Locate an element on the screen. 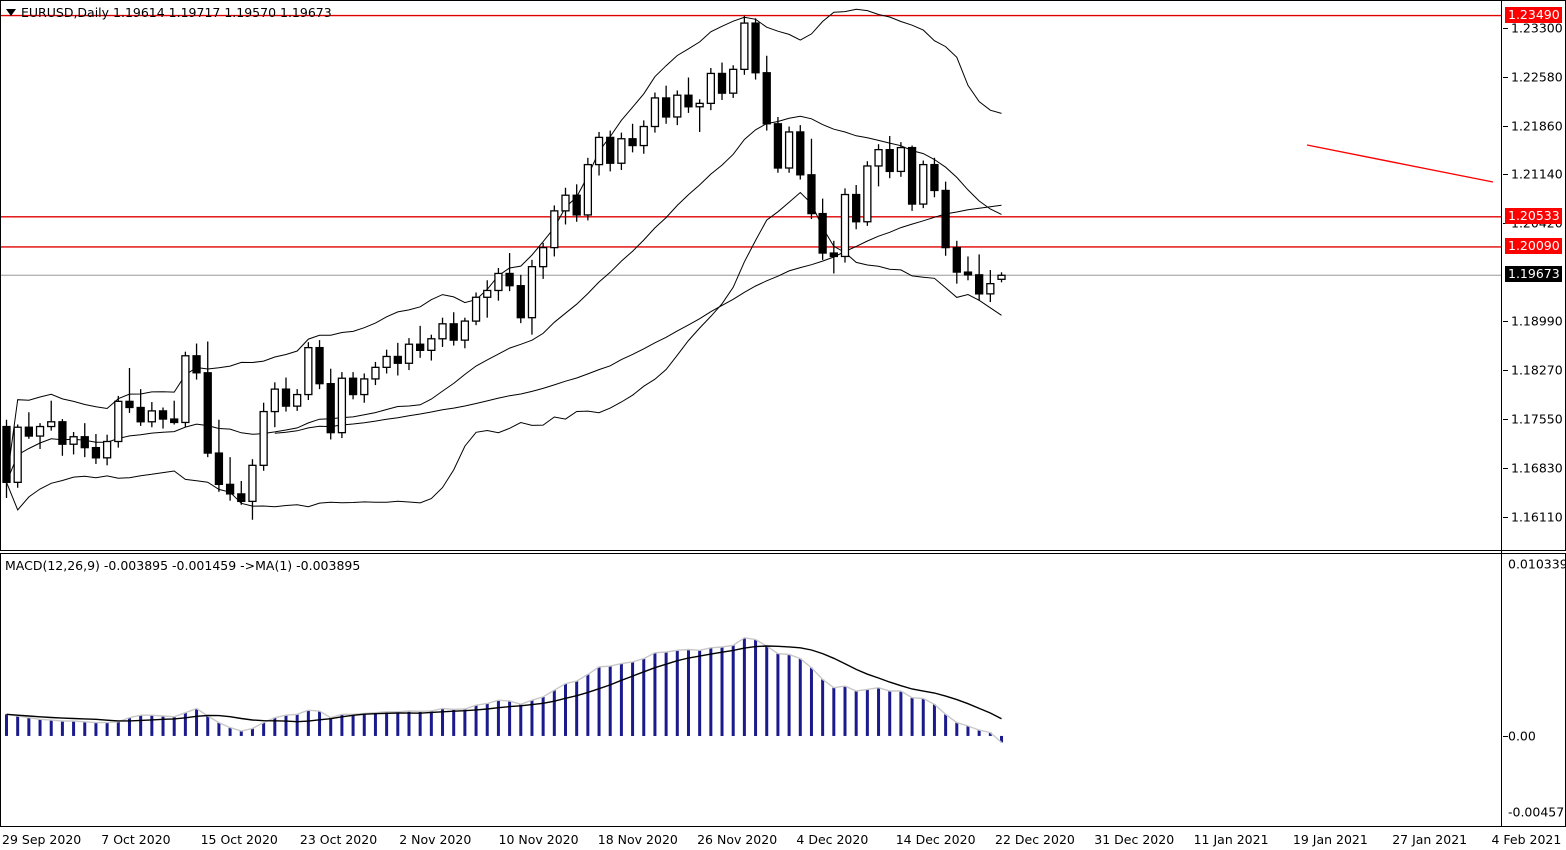 The image size is (1566, 850). date-axis-label: 26 Nov 2020 is located at coordinates (737, 839).